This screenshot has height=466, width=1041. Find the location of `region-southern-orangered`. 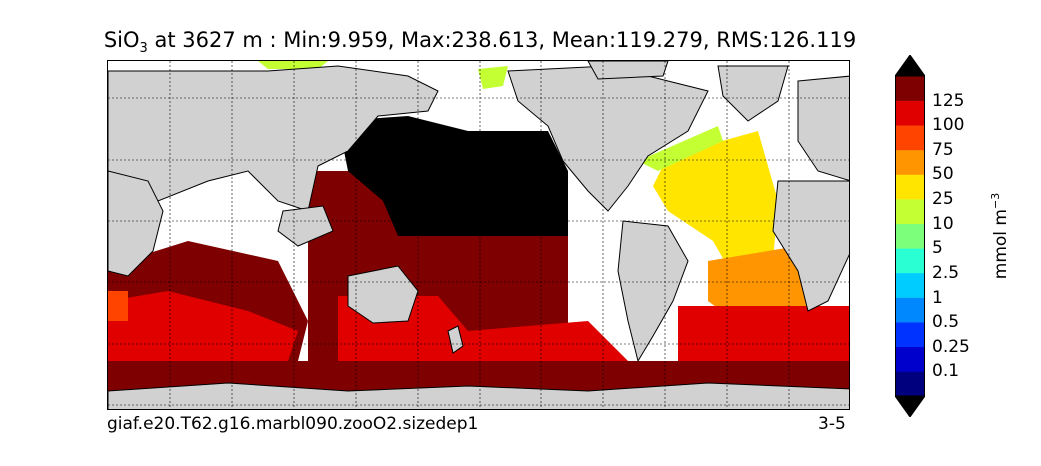

region-southern-orangered is located at coordinates (118, 306).